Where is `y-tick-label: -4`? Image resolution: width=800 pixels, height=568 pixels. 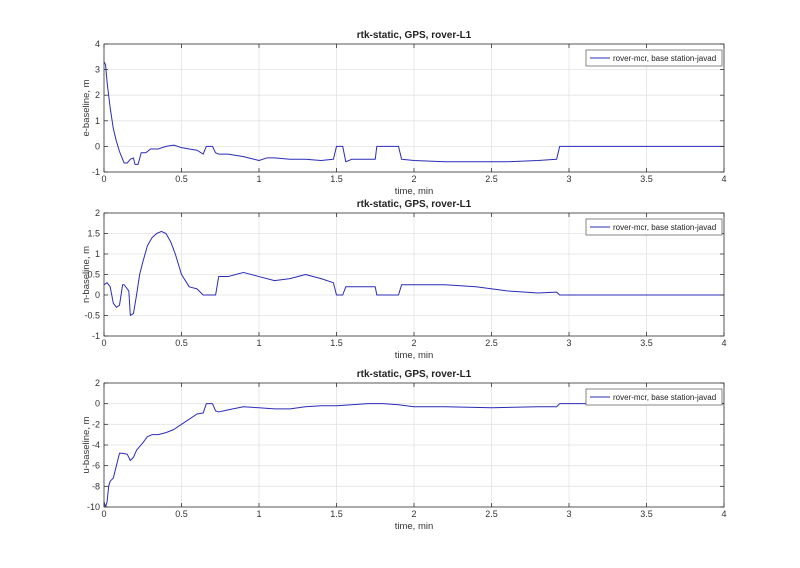 y-tick-label: -4 is located at coordinates (96, 445).